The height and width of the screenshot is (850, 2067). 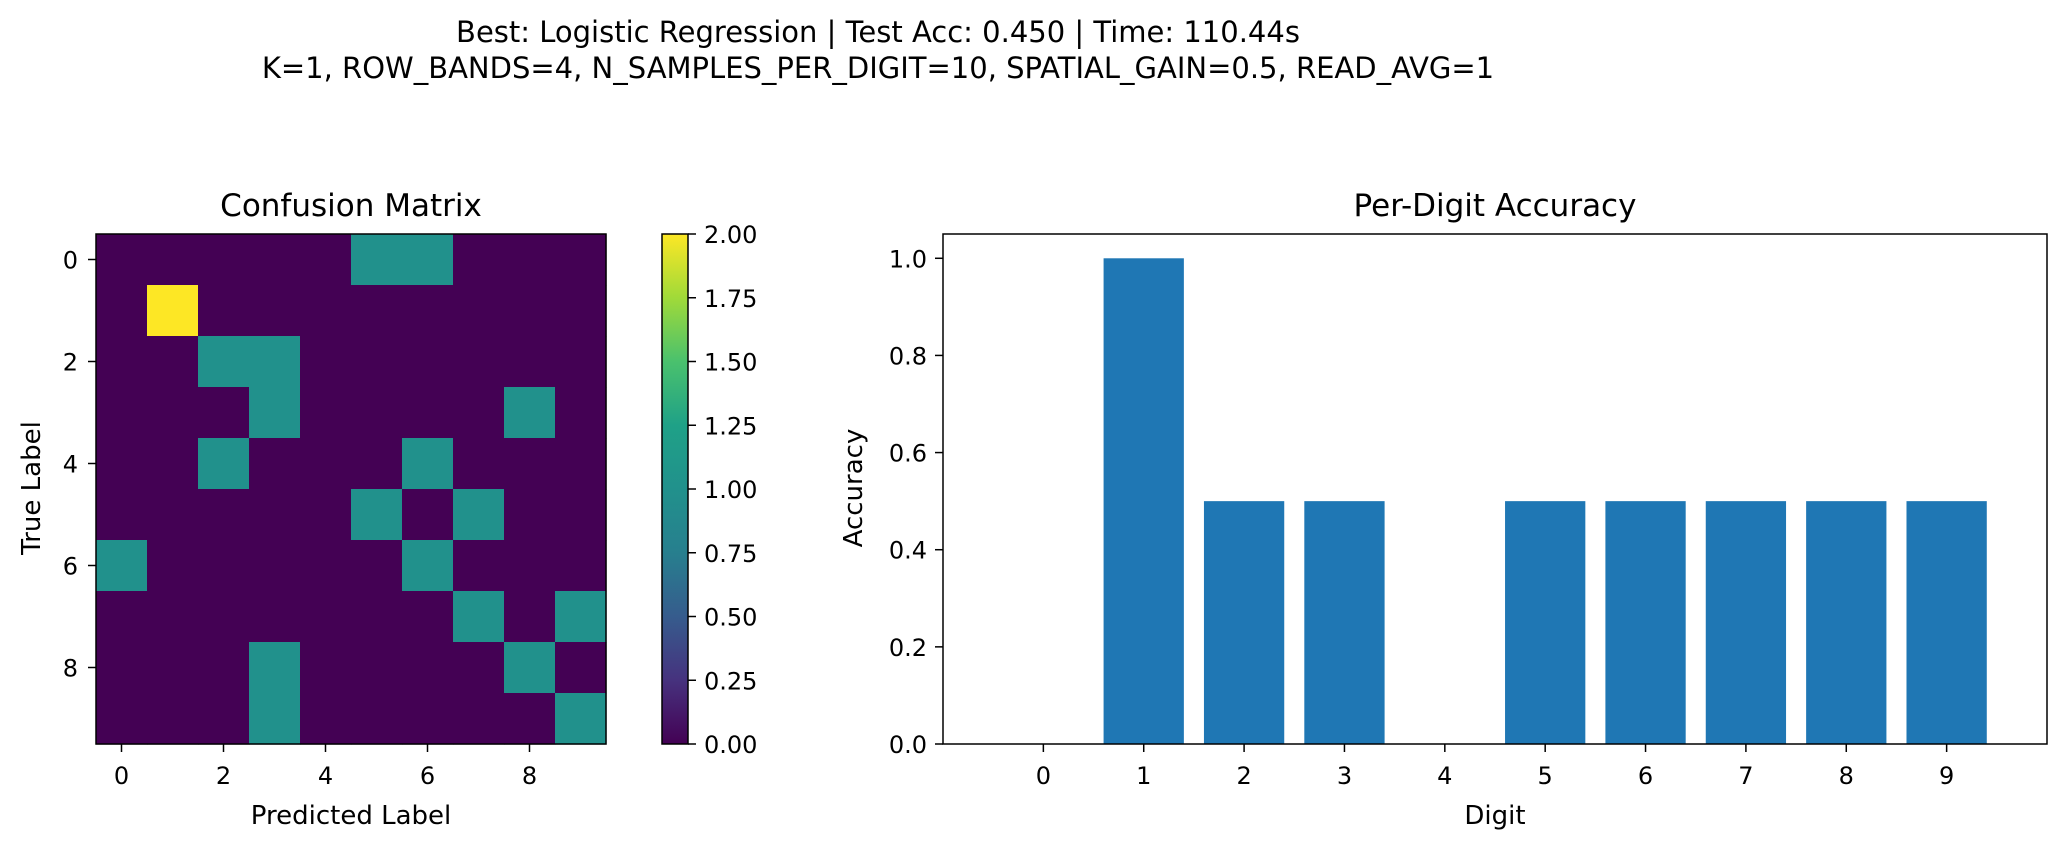 I want to click on colorbar: 0.00 0.25 0.50 0.75 1.00 1.25 1.50 1.75 2.00, so click(x=709, y=490).